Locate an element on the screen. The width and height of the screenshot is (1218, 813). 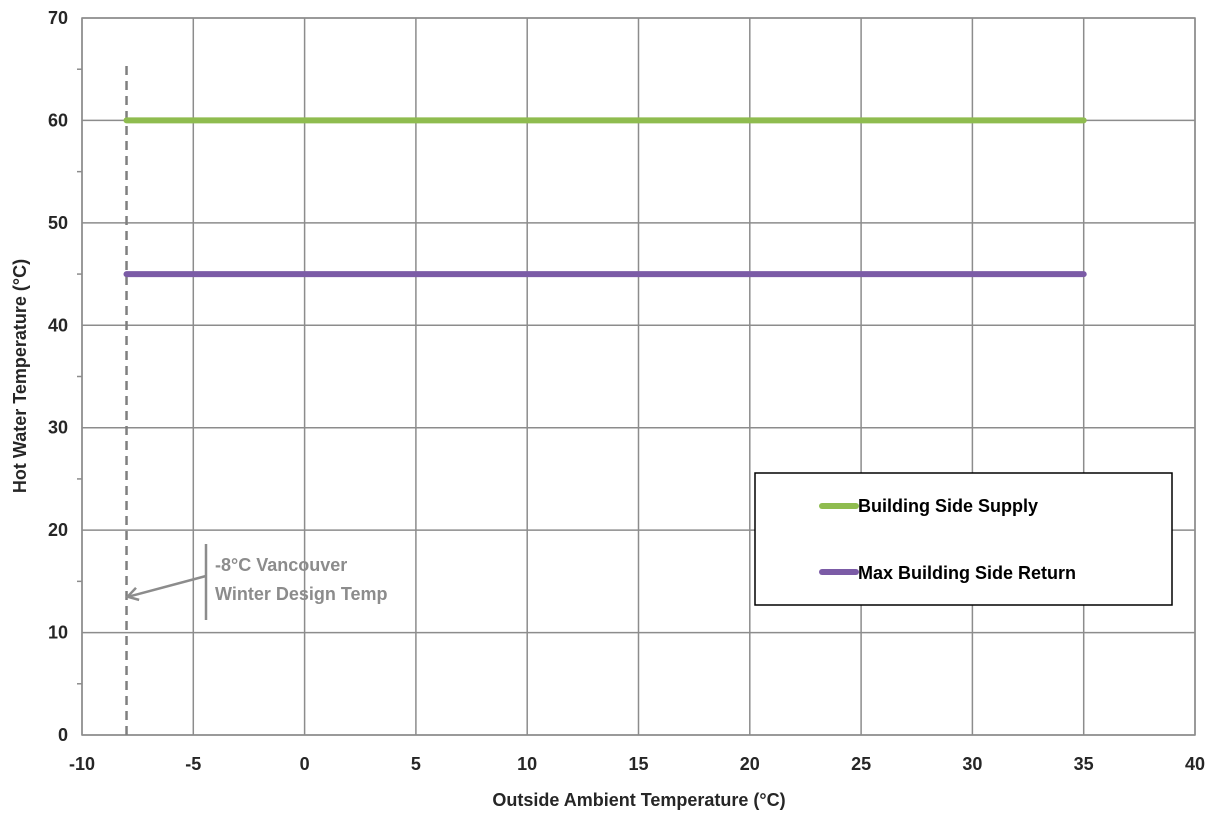
annotation-arrowhead is located at coordinates (132, 594).